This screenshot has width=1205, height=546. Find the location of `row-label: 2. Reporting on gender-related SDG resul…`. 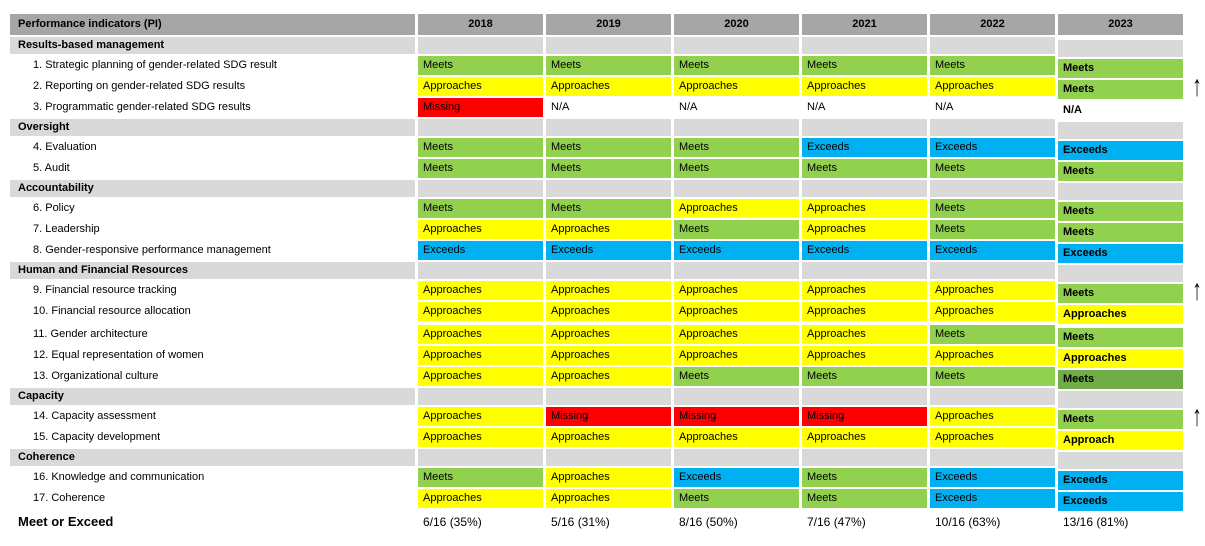

row-label: 2. Reporting on gender-related SDG resul… is located at coordinates (139, 86).